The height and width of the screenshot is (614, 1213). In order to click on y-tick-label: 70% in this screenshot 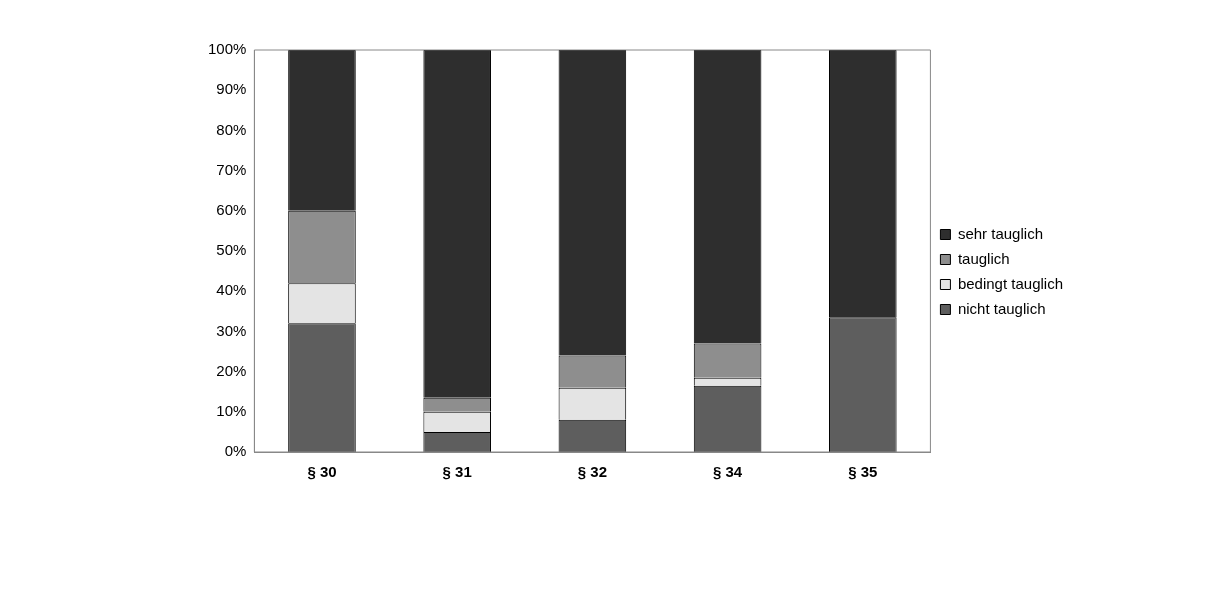, I will do `click(231, 169)`.